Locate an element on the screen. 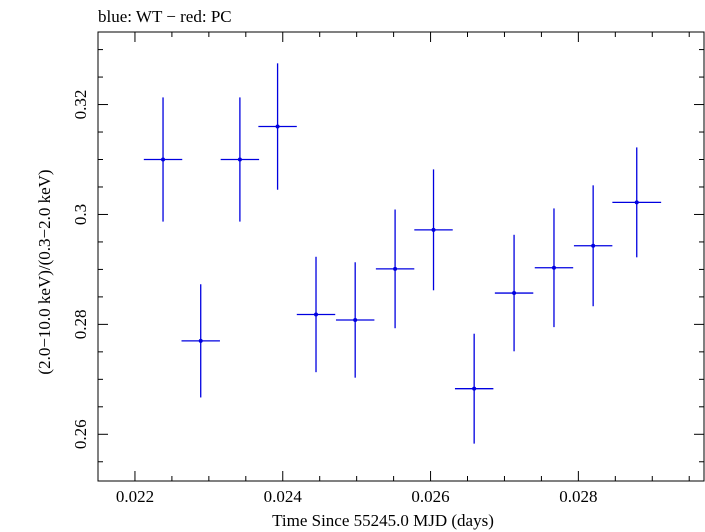  x-tick-label: 0.028 is located at coordinates (578, 496).